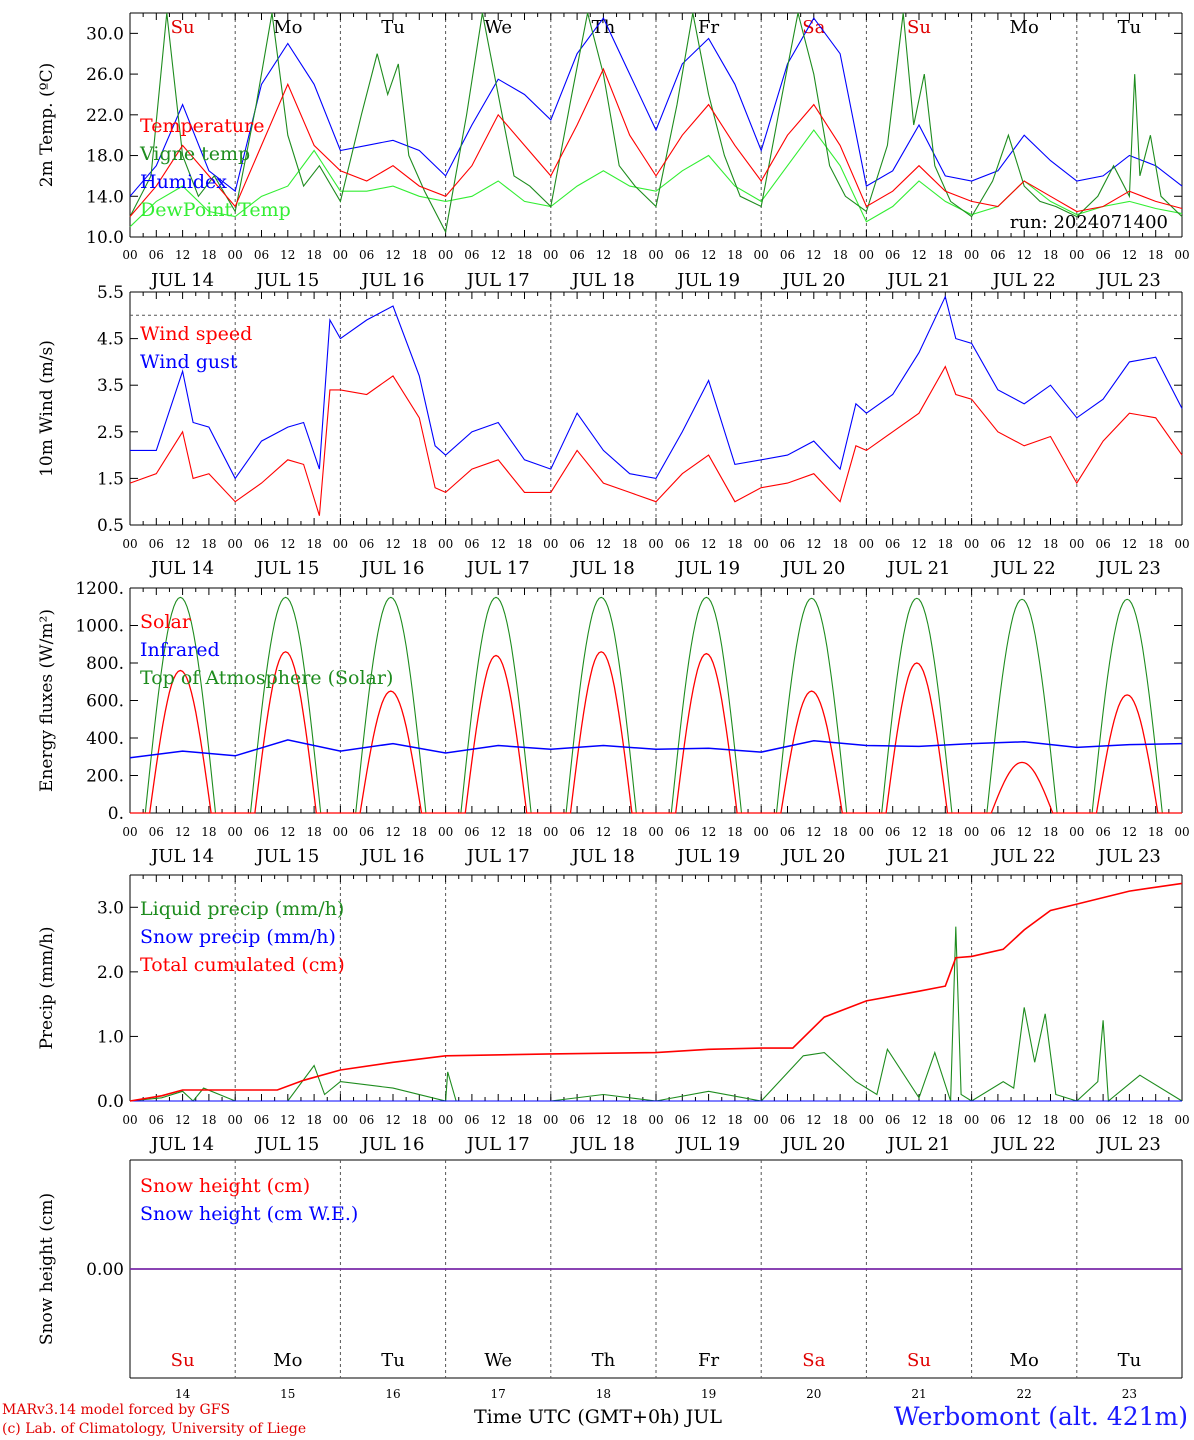 This screenshot has height=1440, width=1194. Describe the element at coordinates (286, 280) in the screenshot. I see `date-label: JUL 15` at that location.